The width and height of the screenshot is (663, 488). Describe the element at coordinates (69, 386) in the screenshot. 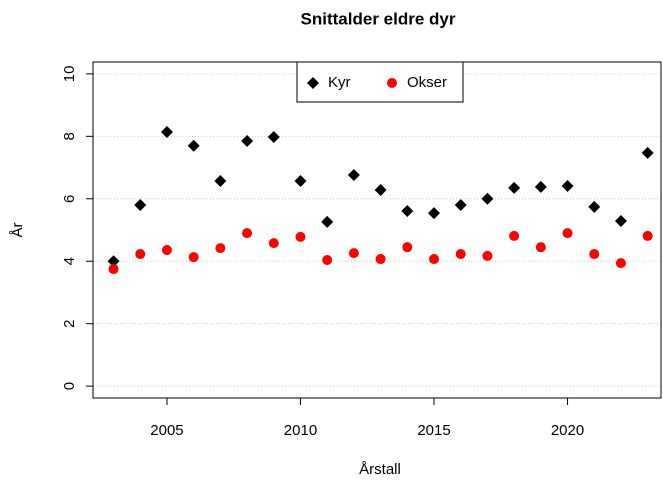

I see `y-tick-label: 0` at that location.